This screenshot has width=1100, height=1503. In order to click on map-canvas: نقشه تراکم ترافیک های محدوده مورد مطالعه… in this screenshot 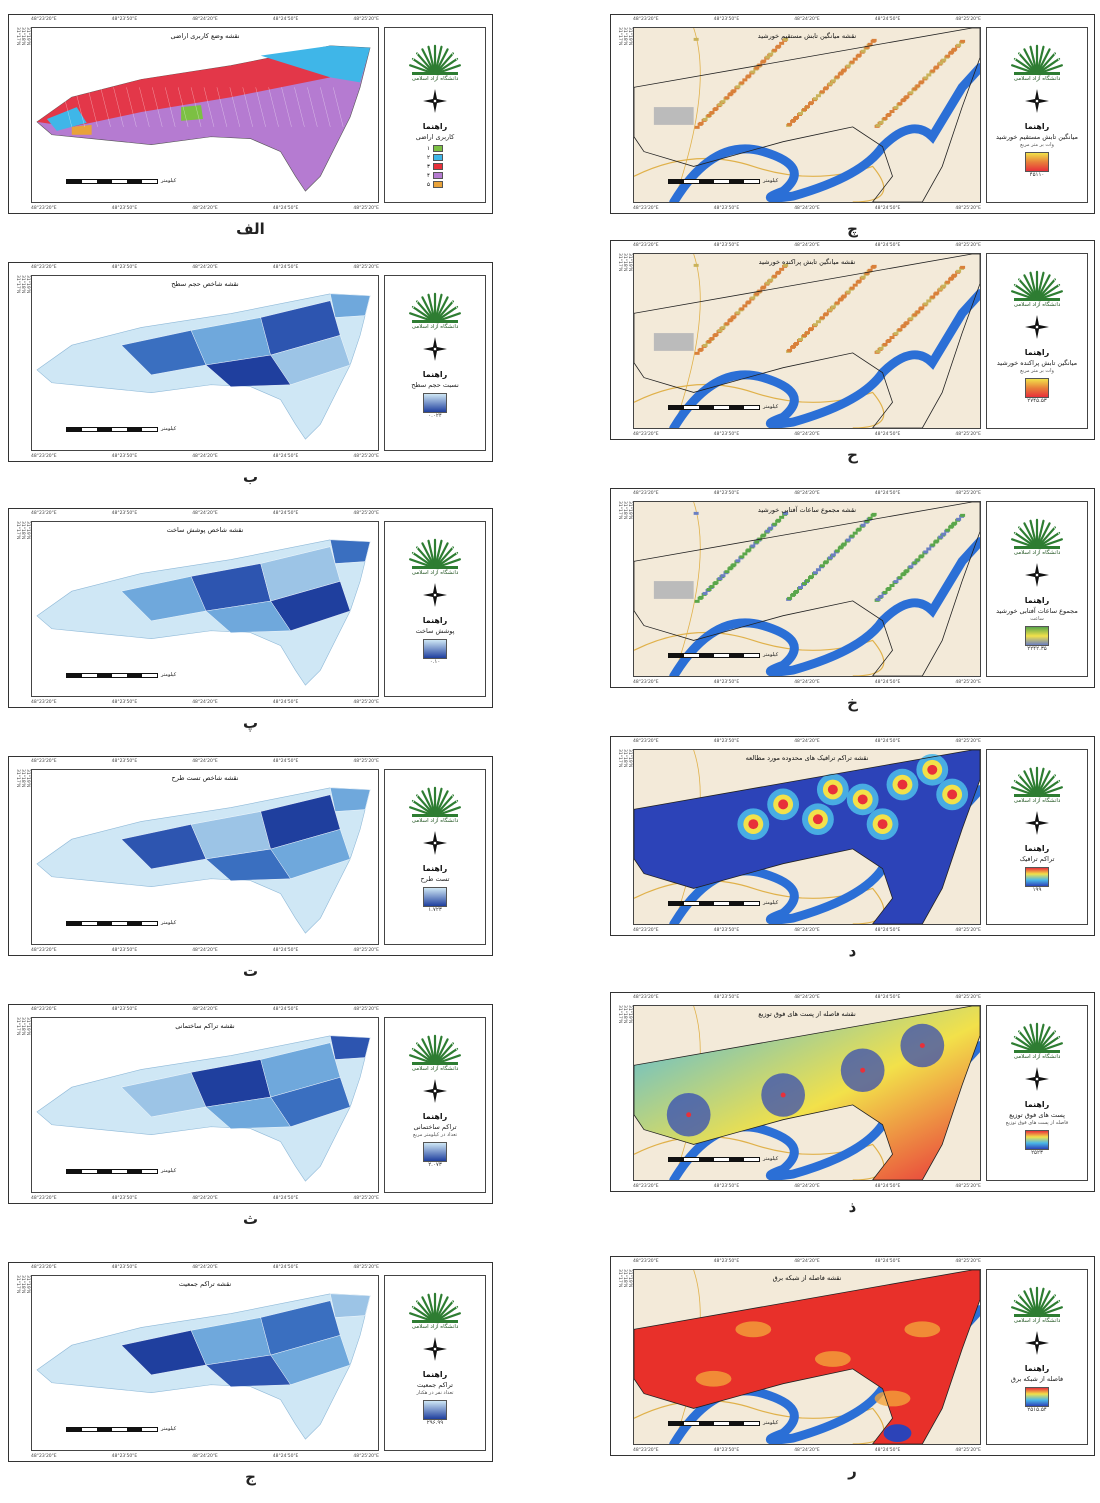, I will do `click(807, 837)`.